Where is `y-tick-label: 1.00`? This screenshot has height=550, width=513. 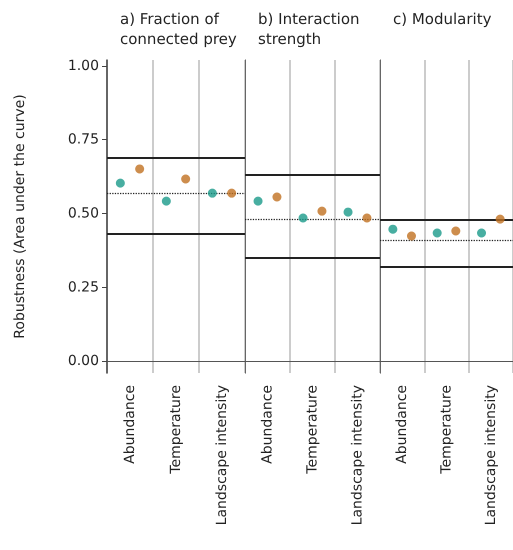 y-tick-label: 1.00 is located at coordinates (83, 66).